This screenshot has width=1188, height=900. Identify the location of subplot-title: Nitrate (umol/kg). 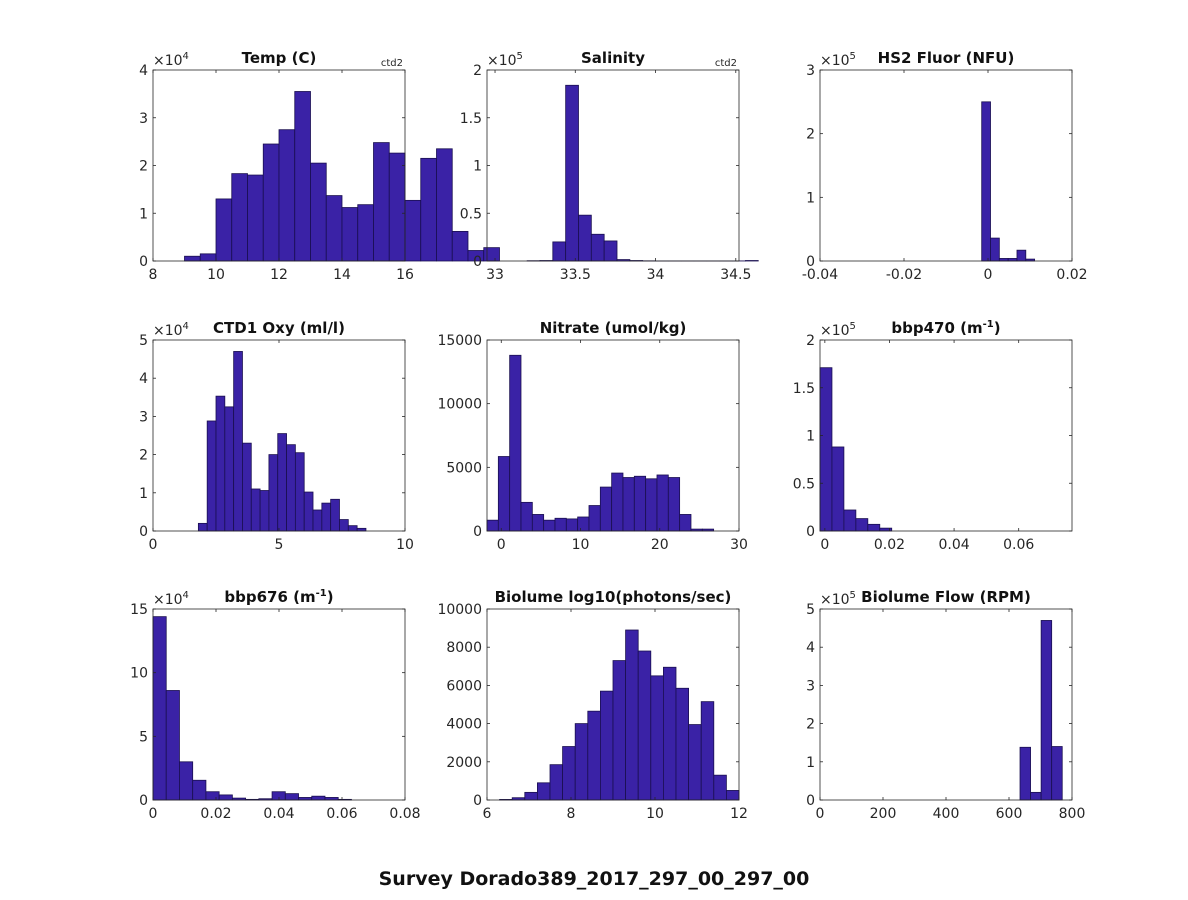
(613, 328).